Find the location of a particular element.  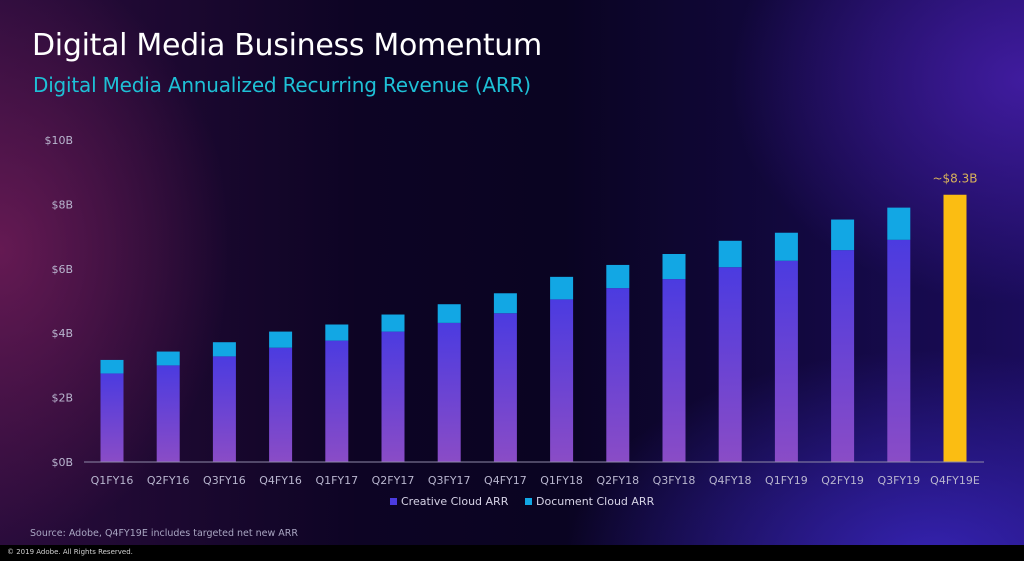

x-tick-label: Q2FY16 is located at coordinates (168, 480).